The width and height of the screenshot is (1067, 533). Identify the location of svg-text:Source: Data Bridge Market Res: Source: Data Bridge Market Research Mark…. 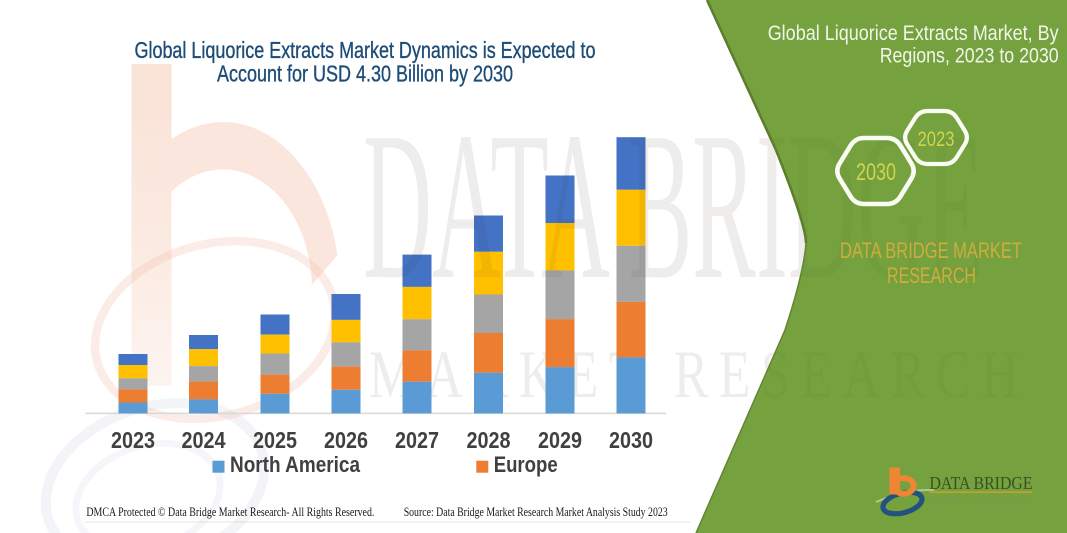
(536, 512).